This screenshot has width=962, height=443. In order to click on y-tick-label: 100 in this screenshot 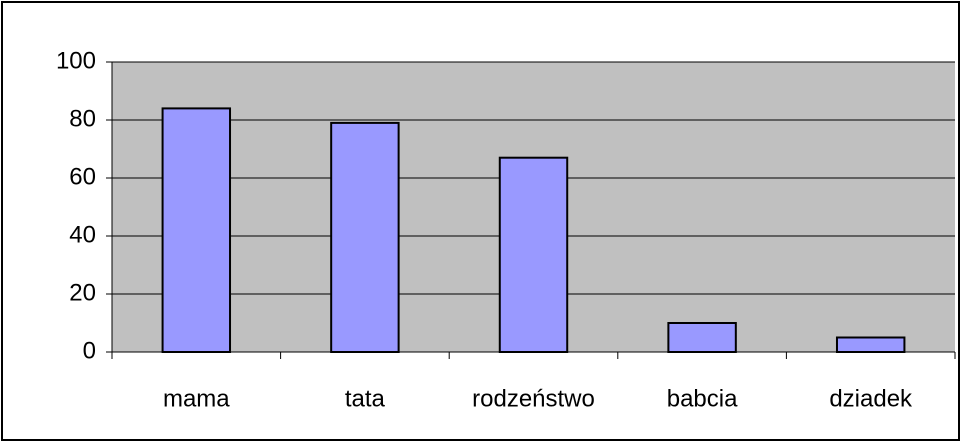, I will do `click(76, 60)`.